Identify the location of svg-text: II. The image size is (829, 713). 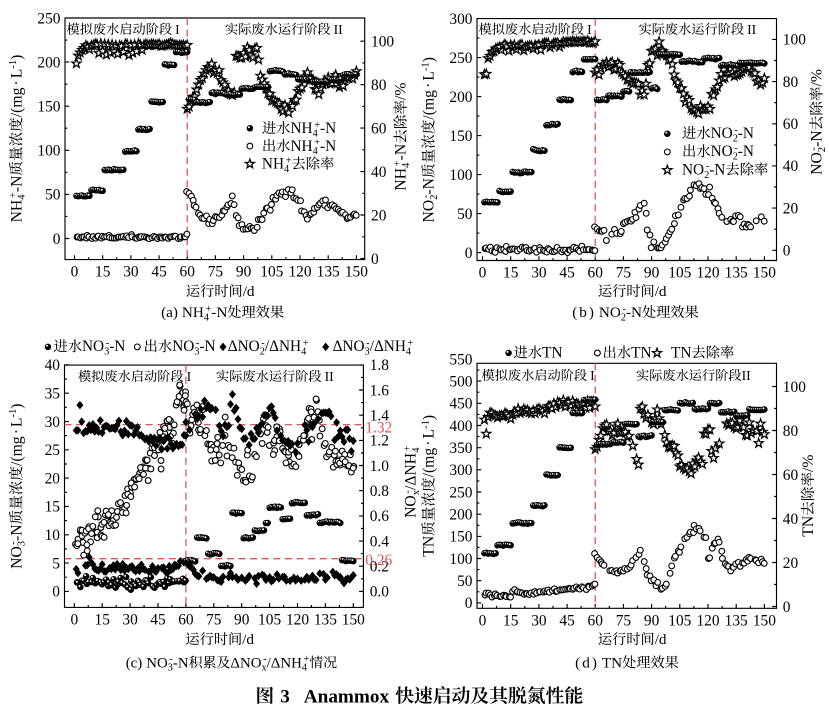
(339, 29).